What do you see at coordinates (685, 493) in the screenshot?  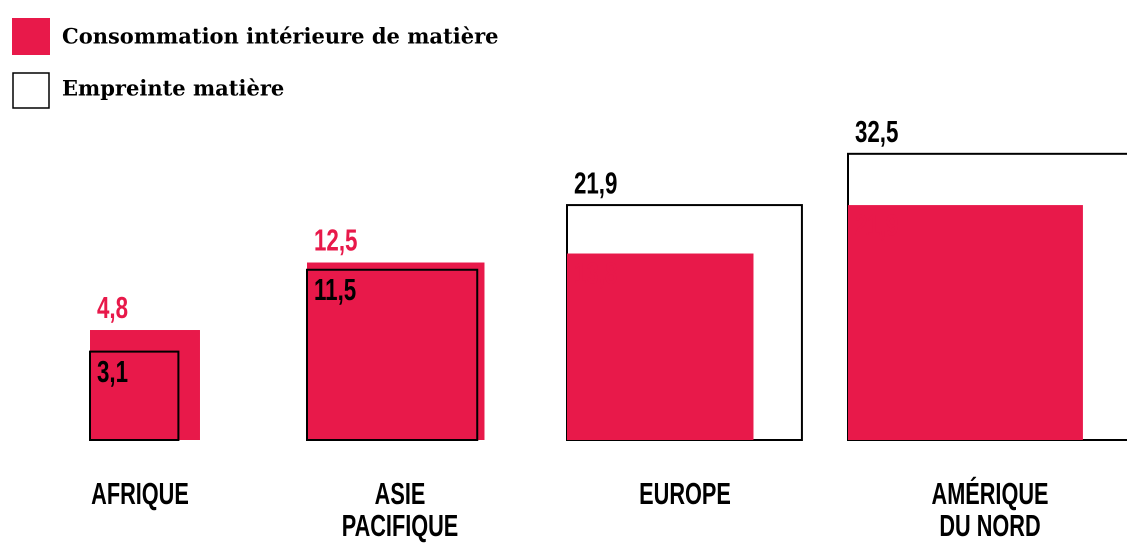 I see `category-label: EUROPE` at bounding box center [685, 493].